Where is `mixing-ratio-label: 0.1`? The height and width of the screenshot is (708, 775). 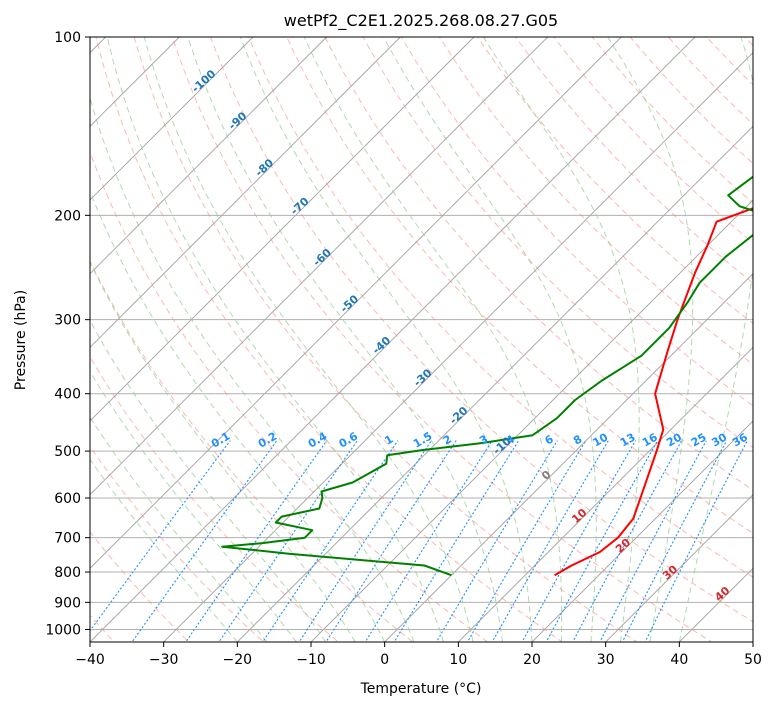
mixing-ratio-label: 0.1 is located at coordinates (220, 440).